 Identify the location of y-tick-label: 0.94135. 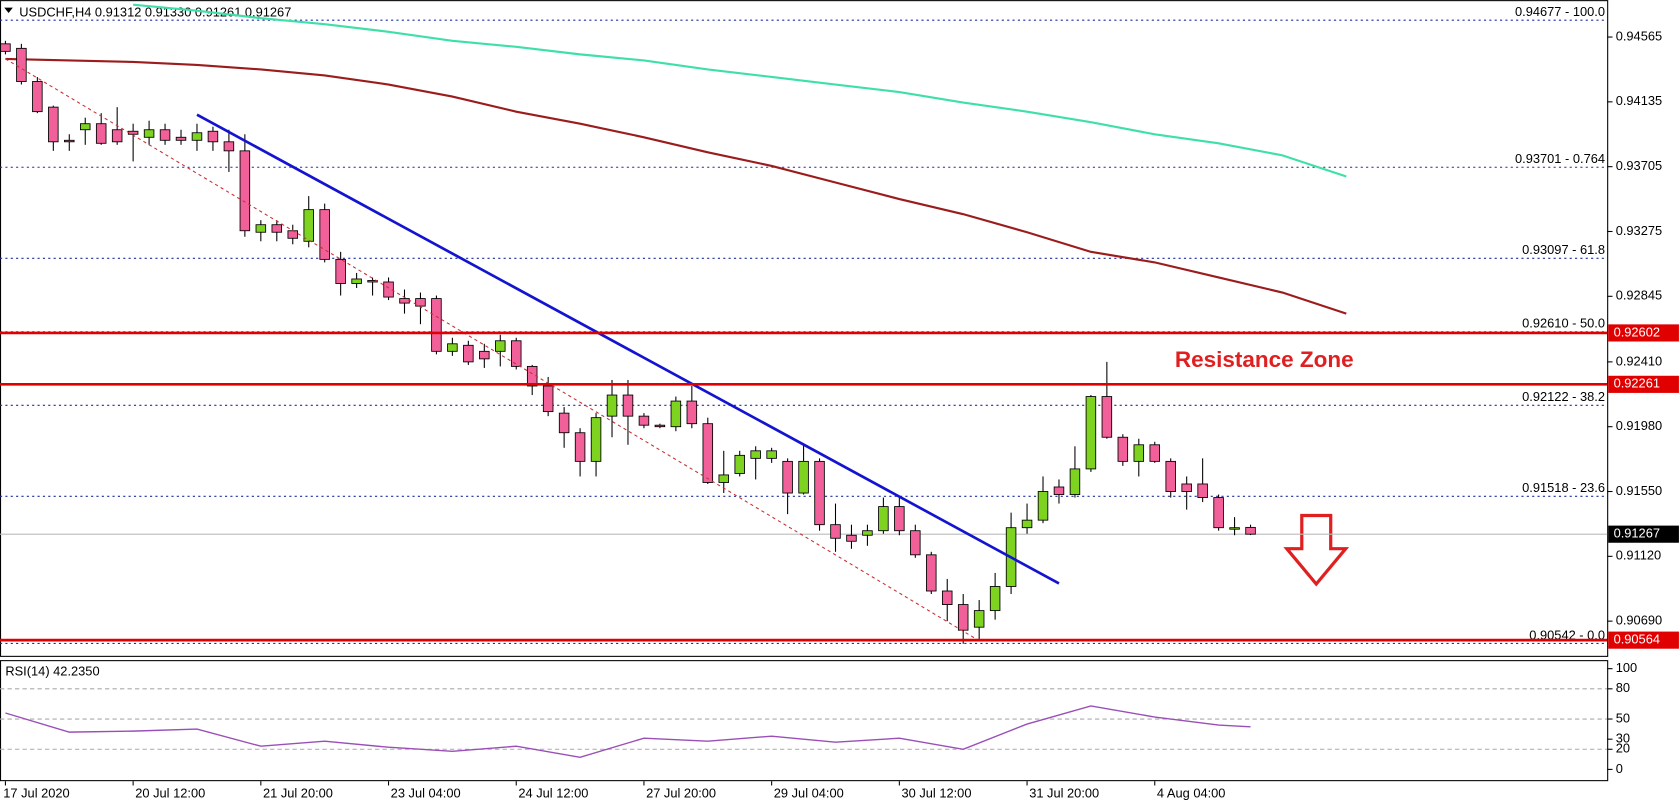
(1639, 100).